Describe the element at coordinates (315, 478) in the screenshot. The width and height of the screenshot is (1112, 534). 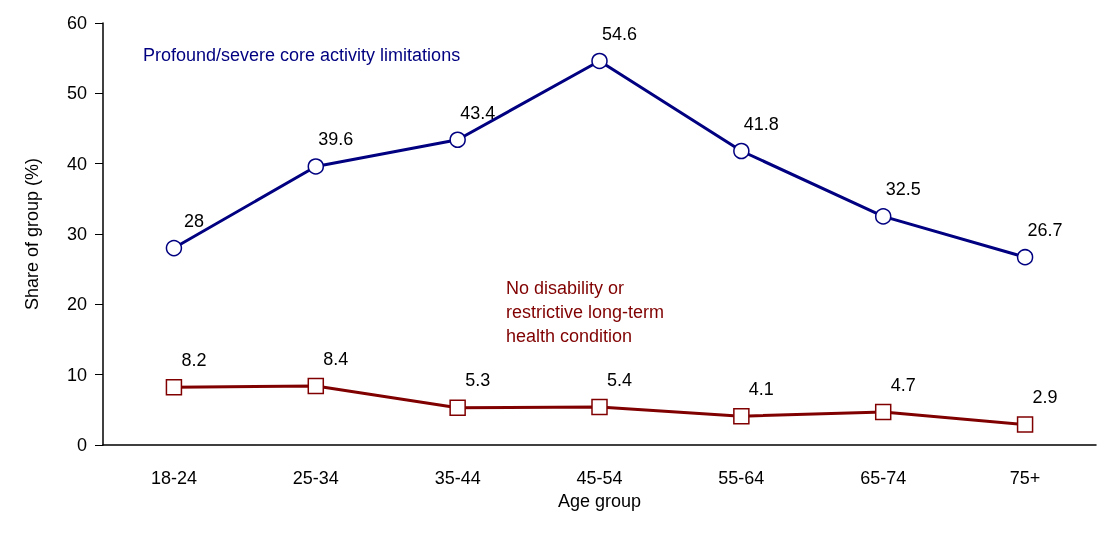
I see `x-tick-label: 25-34` at that location.